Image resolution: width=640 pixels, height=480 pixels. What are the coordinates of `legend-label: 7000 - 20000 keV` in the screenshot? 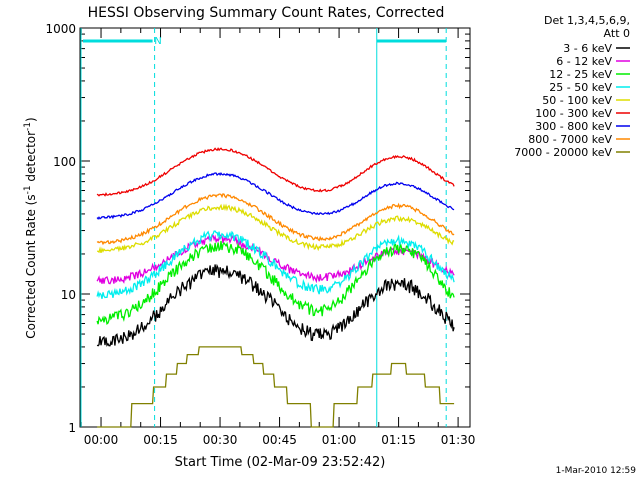 It's located at (563, 152).